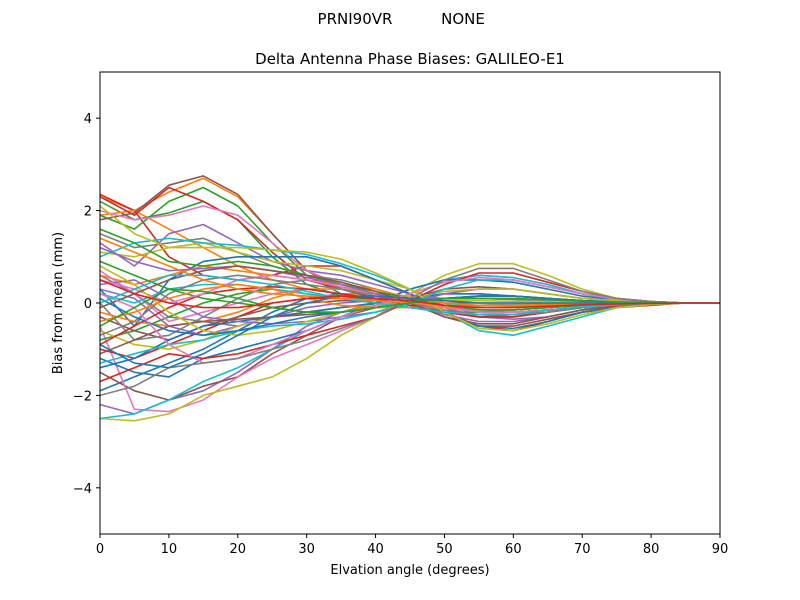 The height and width of the screenshot is (600, 800). What do you see at coordinates (410, 59) in the screenshot?
I see `chart-title: Delta Antenna Phase Biases: GALILEO-E1` at bounding box center [410, 59].